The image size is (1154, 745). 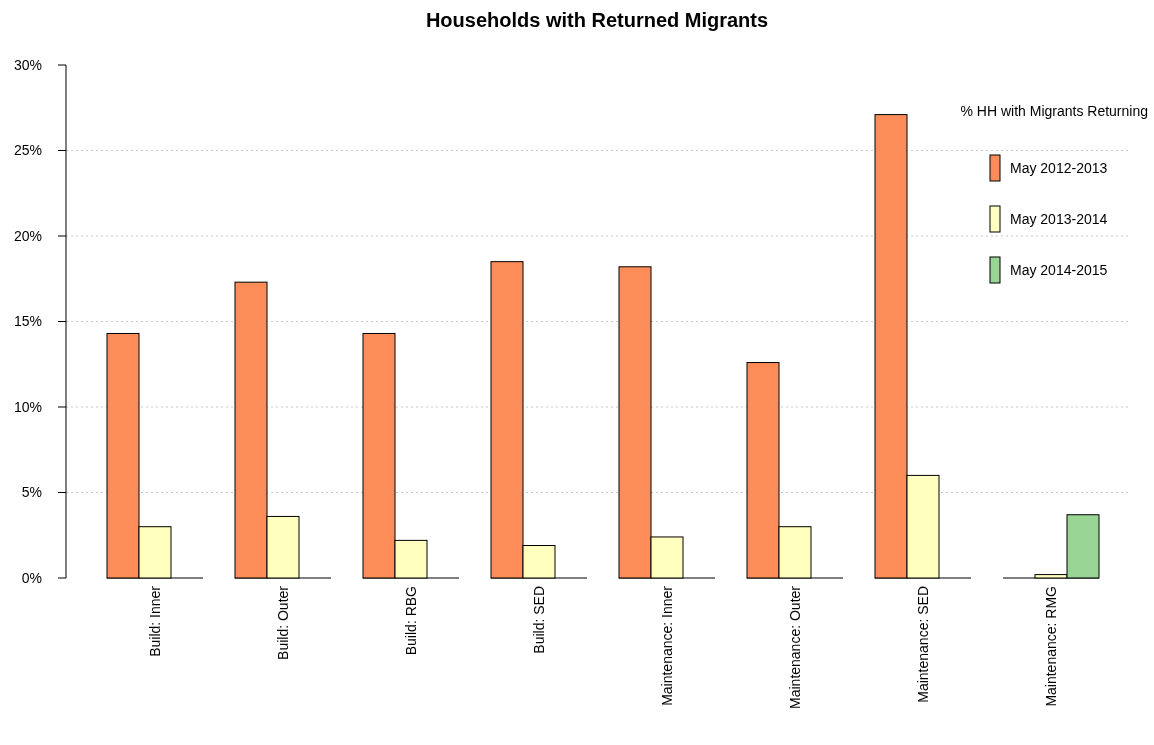 I want to click on x-tick-label: Maintenance: RMG, so click(x=1051, y=646).